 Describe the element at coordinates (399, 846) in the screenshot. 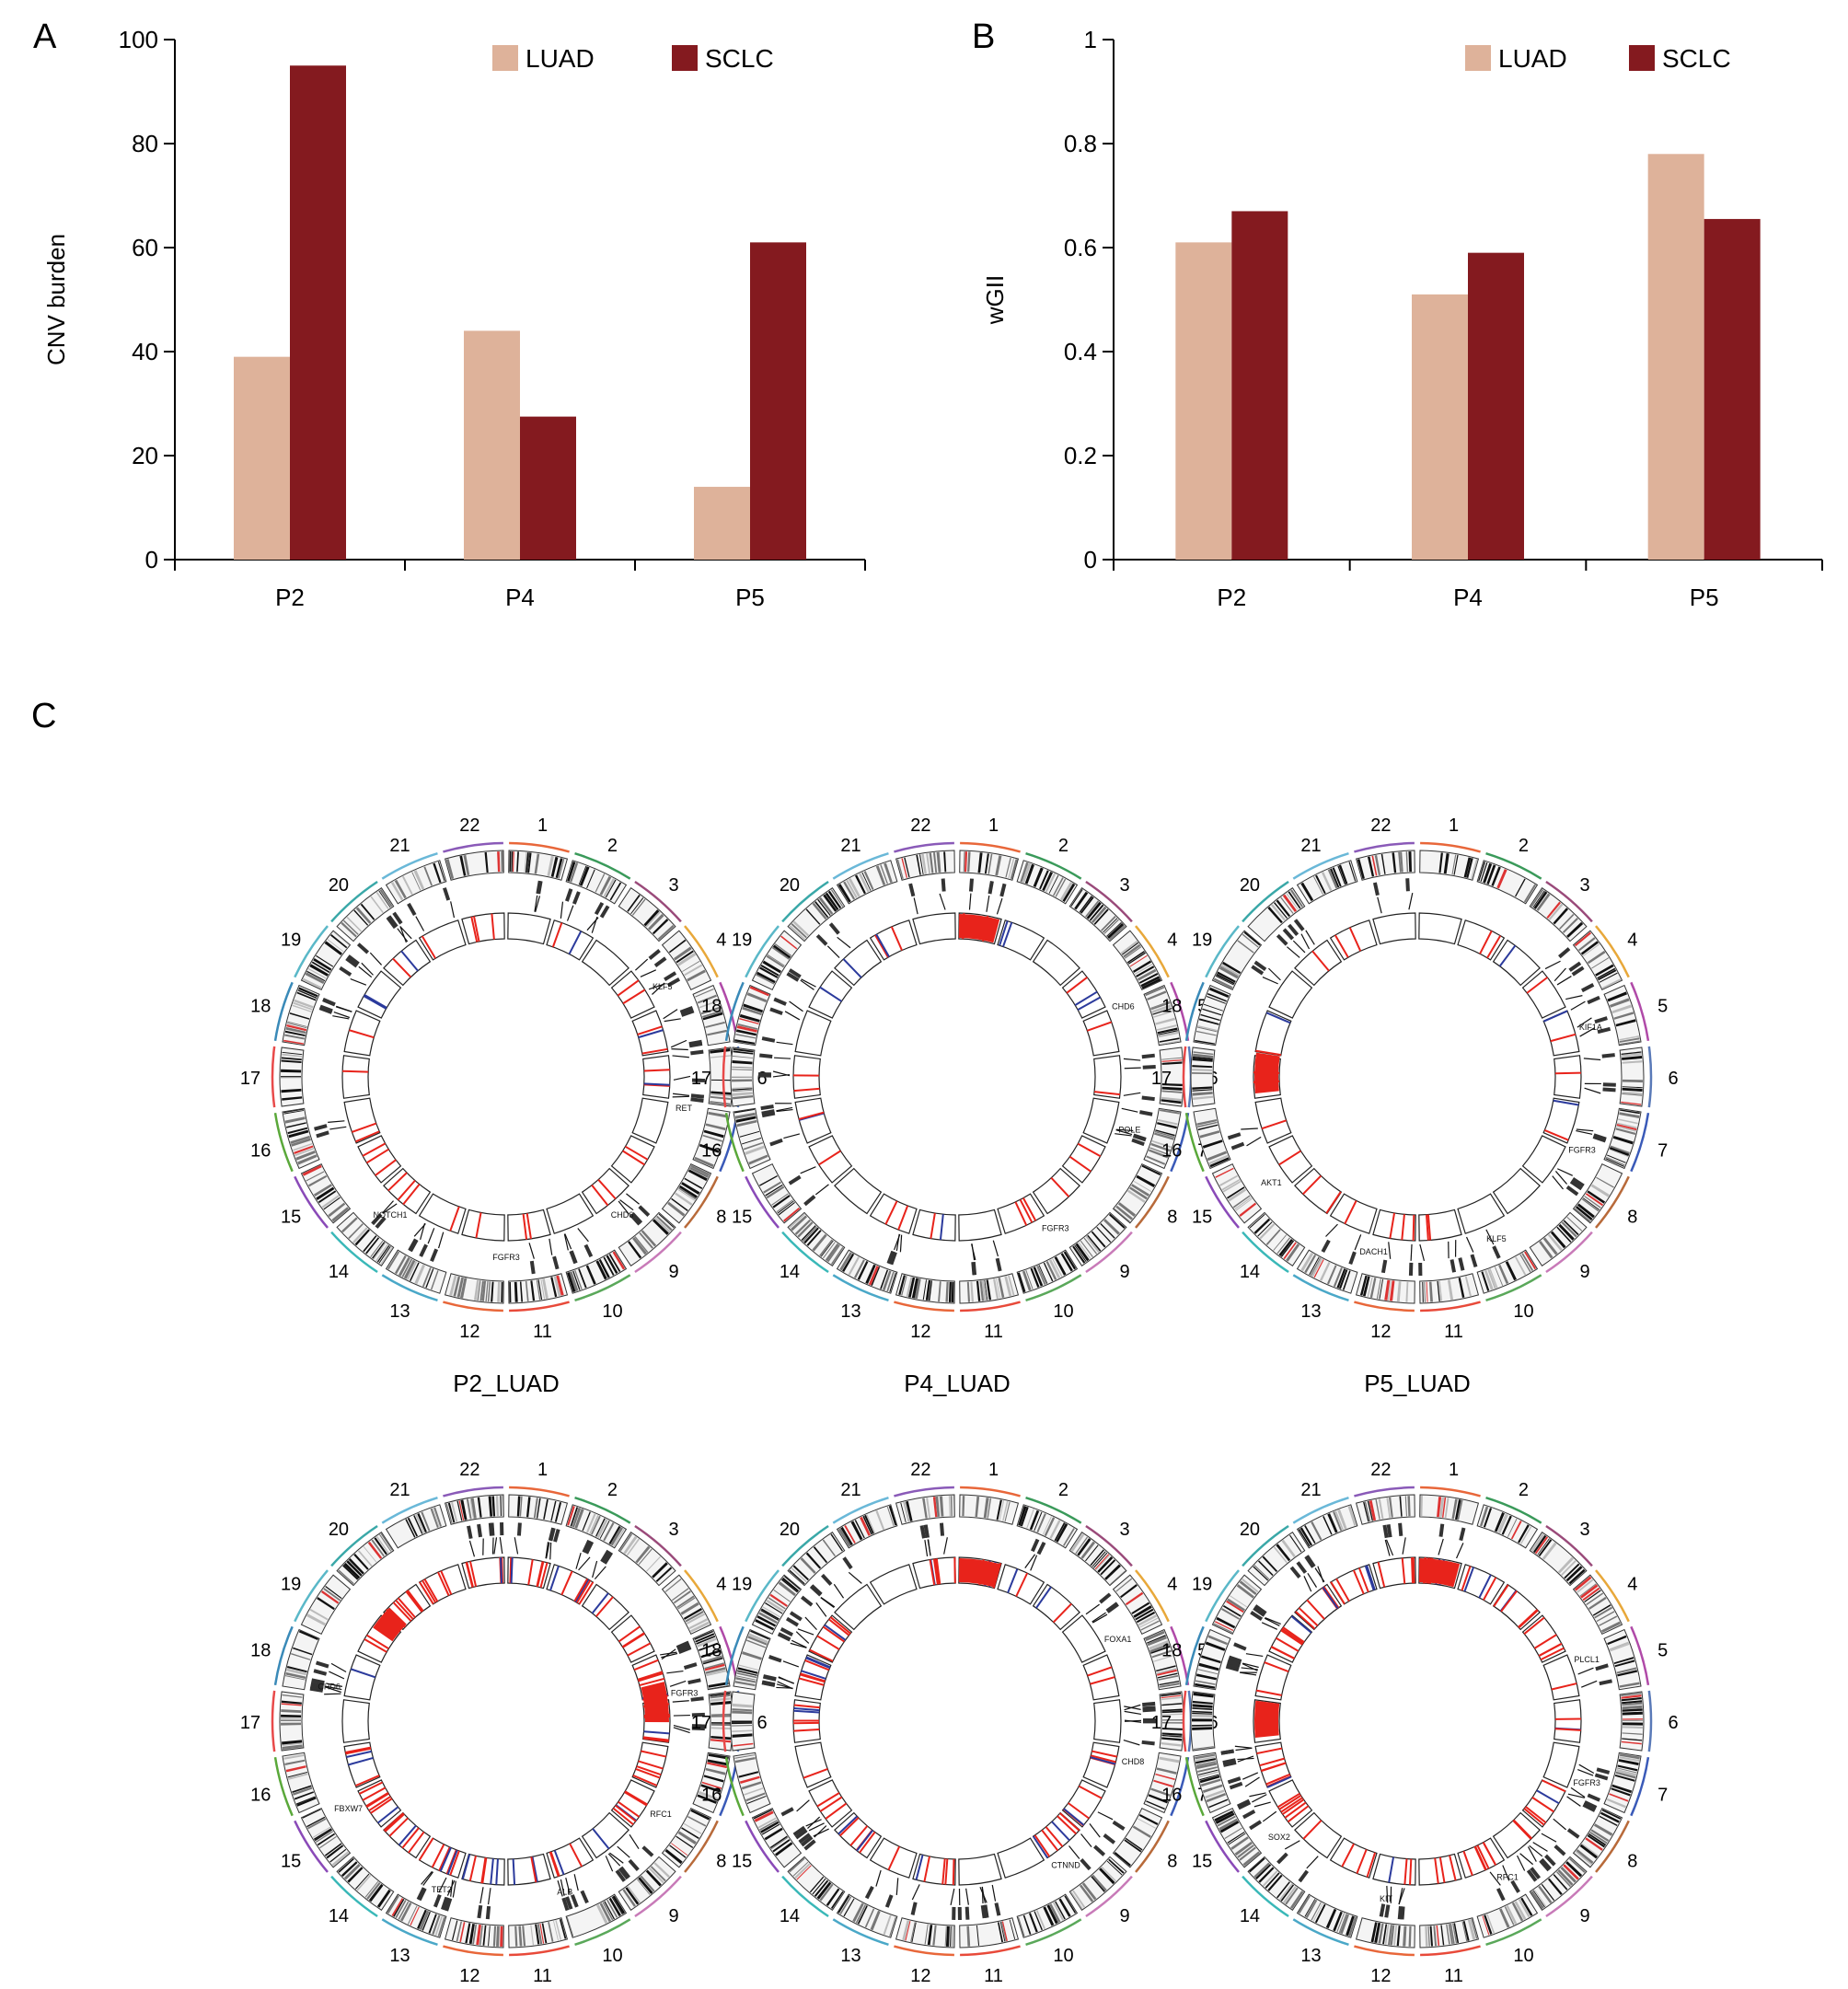

I see `chromosome-label: 21` at that location.